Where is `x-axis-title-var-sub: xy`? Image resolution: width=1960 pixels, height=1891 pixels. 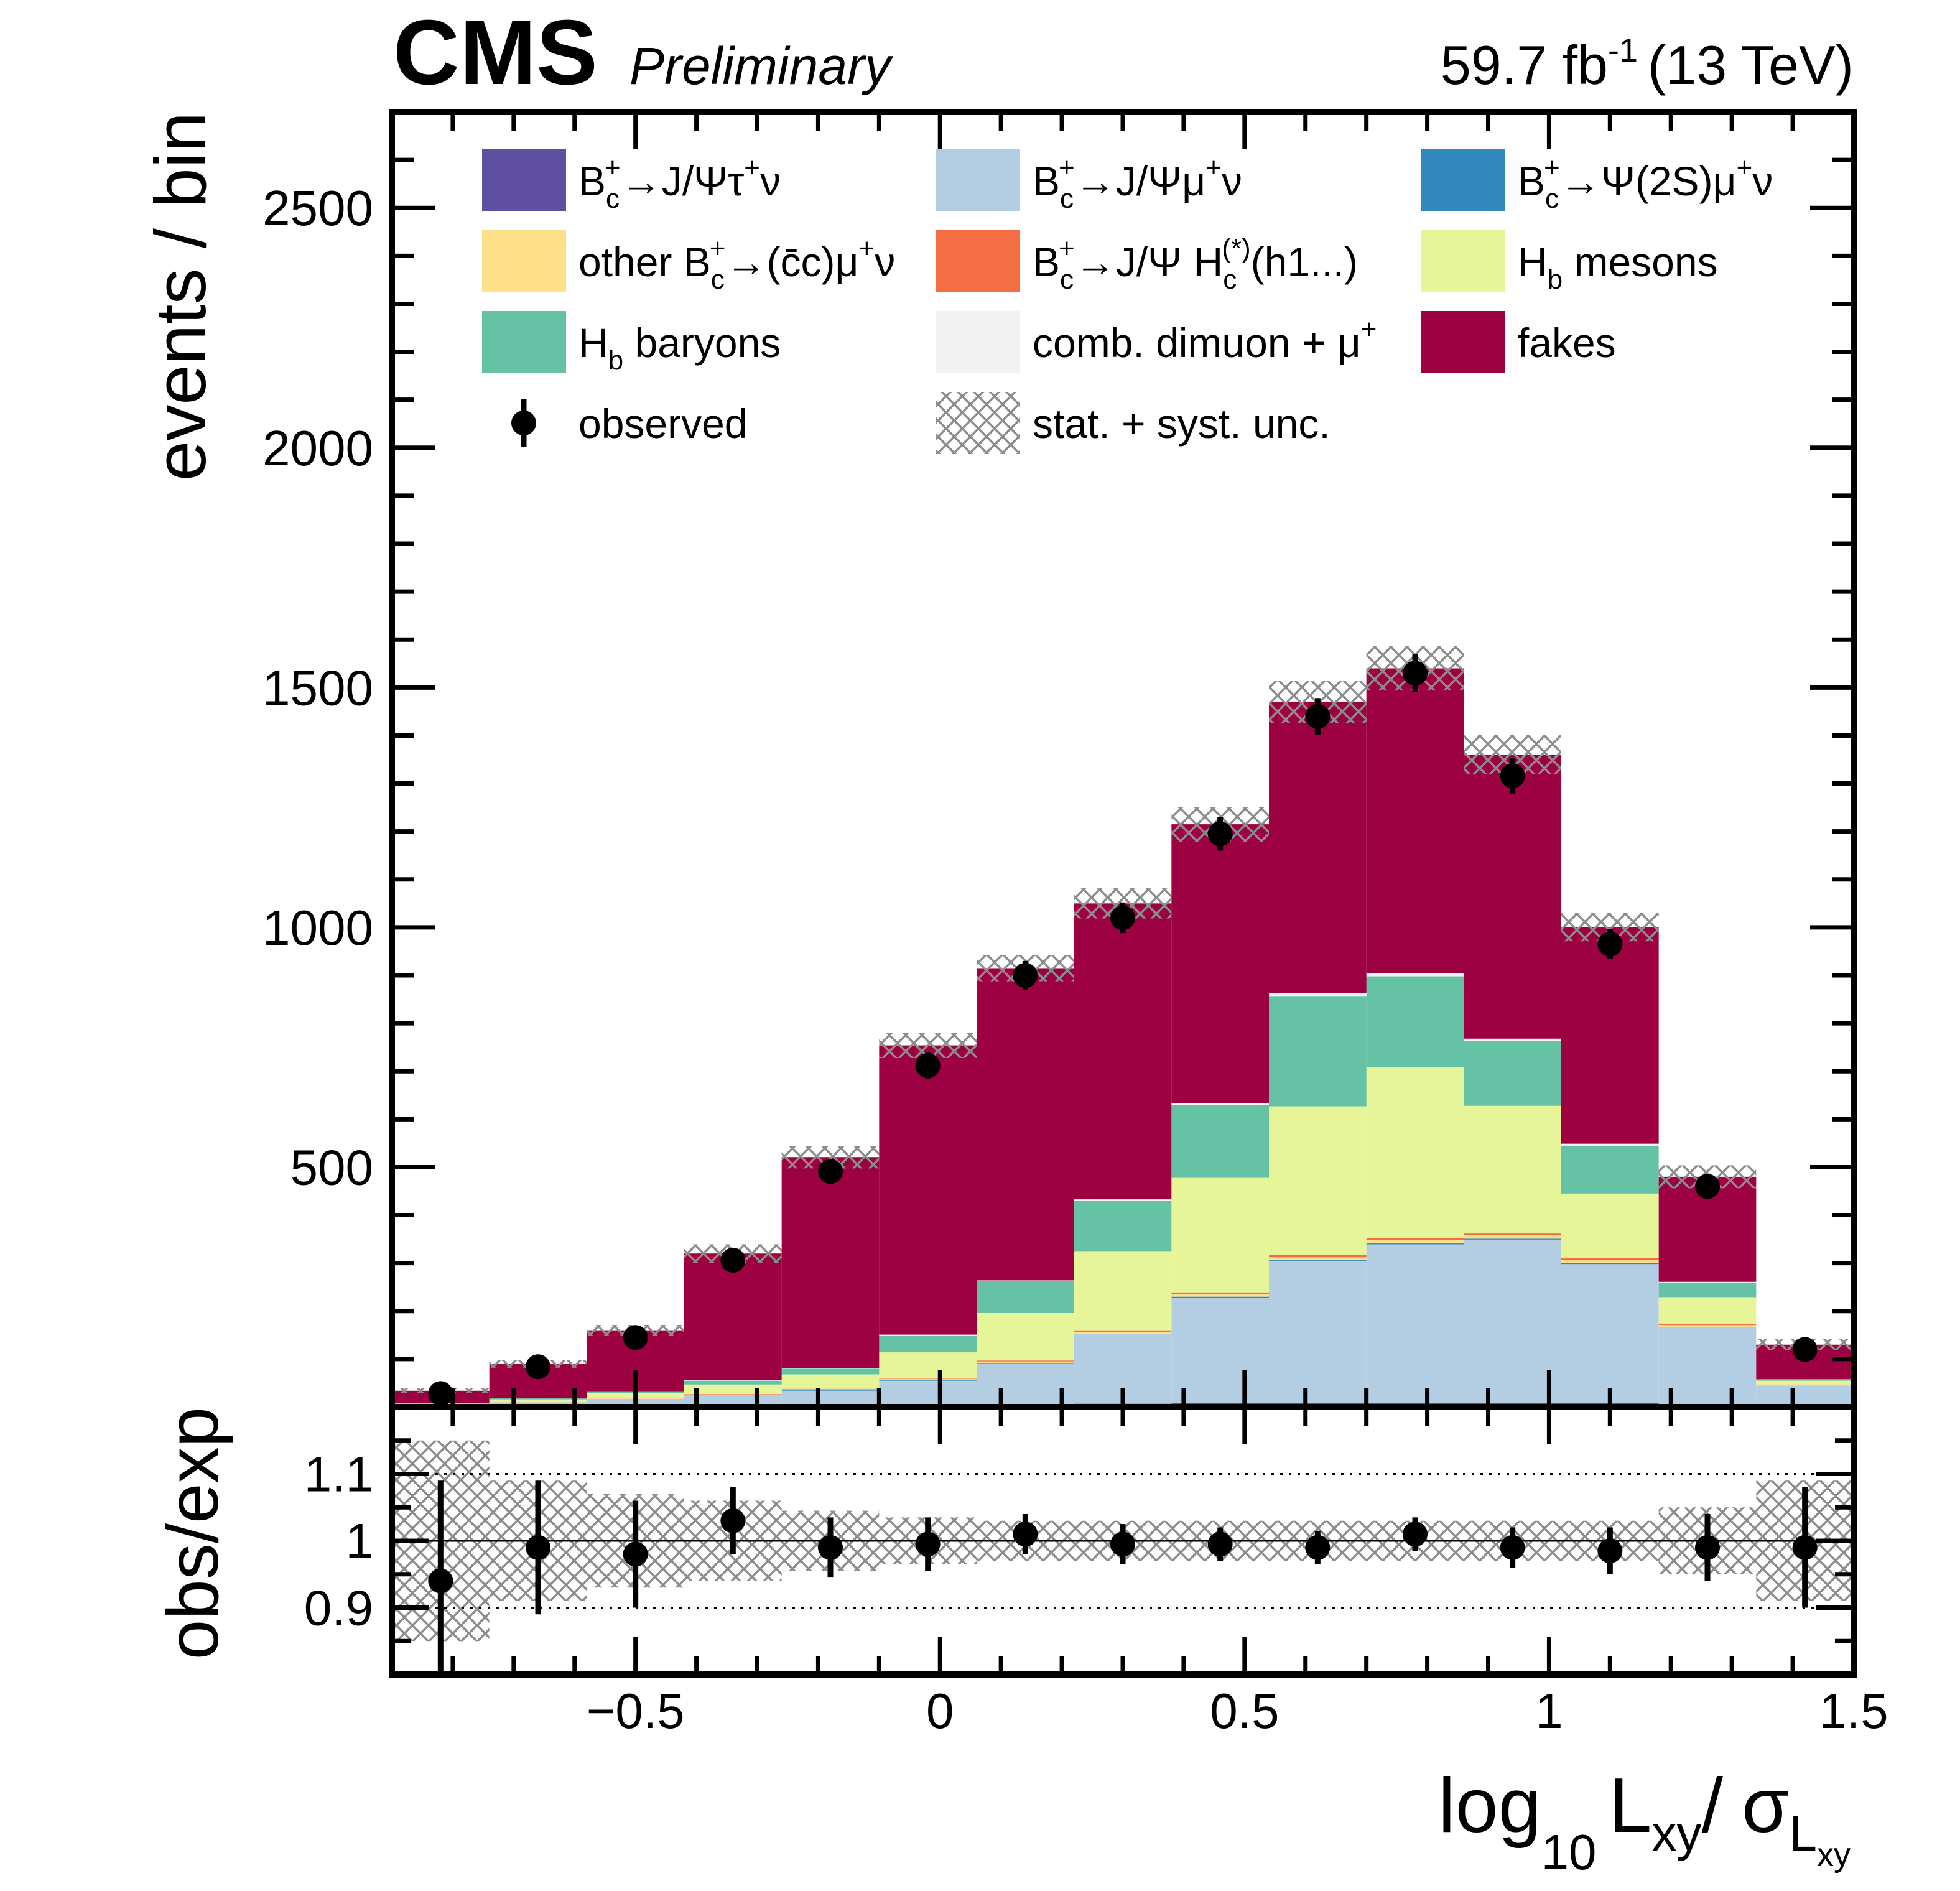 x-axis-title-var-sub: xy is located at coordinates (1677, 1833).